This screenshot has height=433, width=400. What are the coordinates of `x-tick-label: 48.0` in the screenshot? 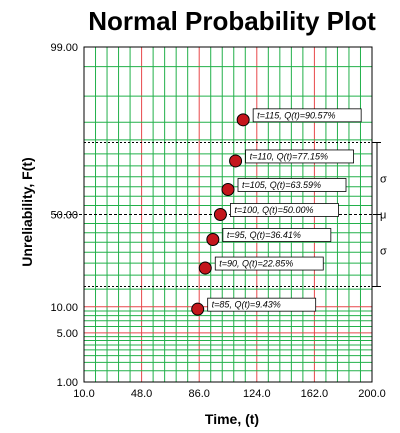 It's located at (141, 394).